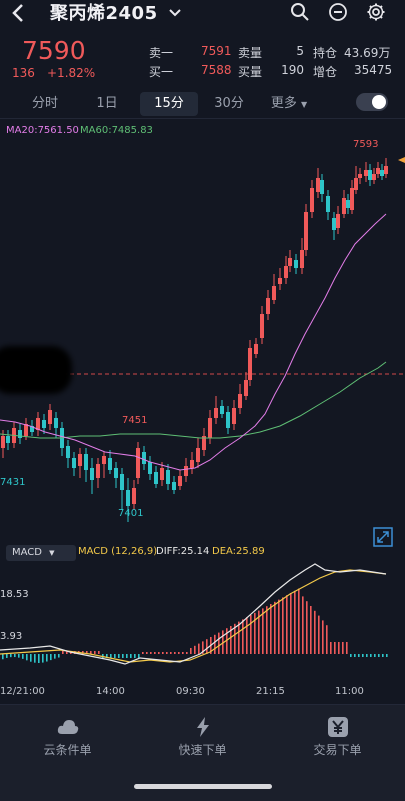  Describe the element at coordinates (14, 594) in the screenshot. I see `macd-axis-top: 18.53` at that location.